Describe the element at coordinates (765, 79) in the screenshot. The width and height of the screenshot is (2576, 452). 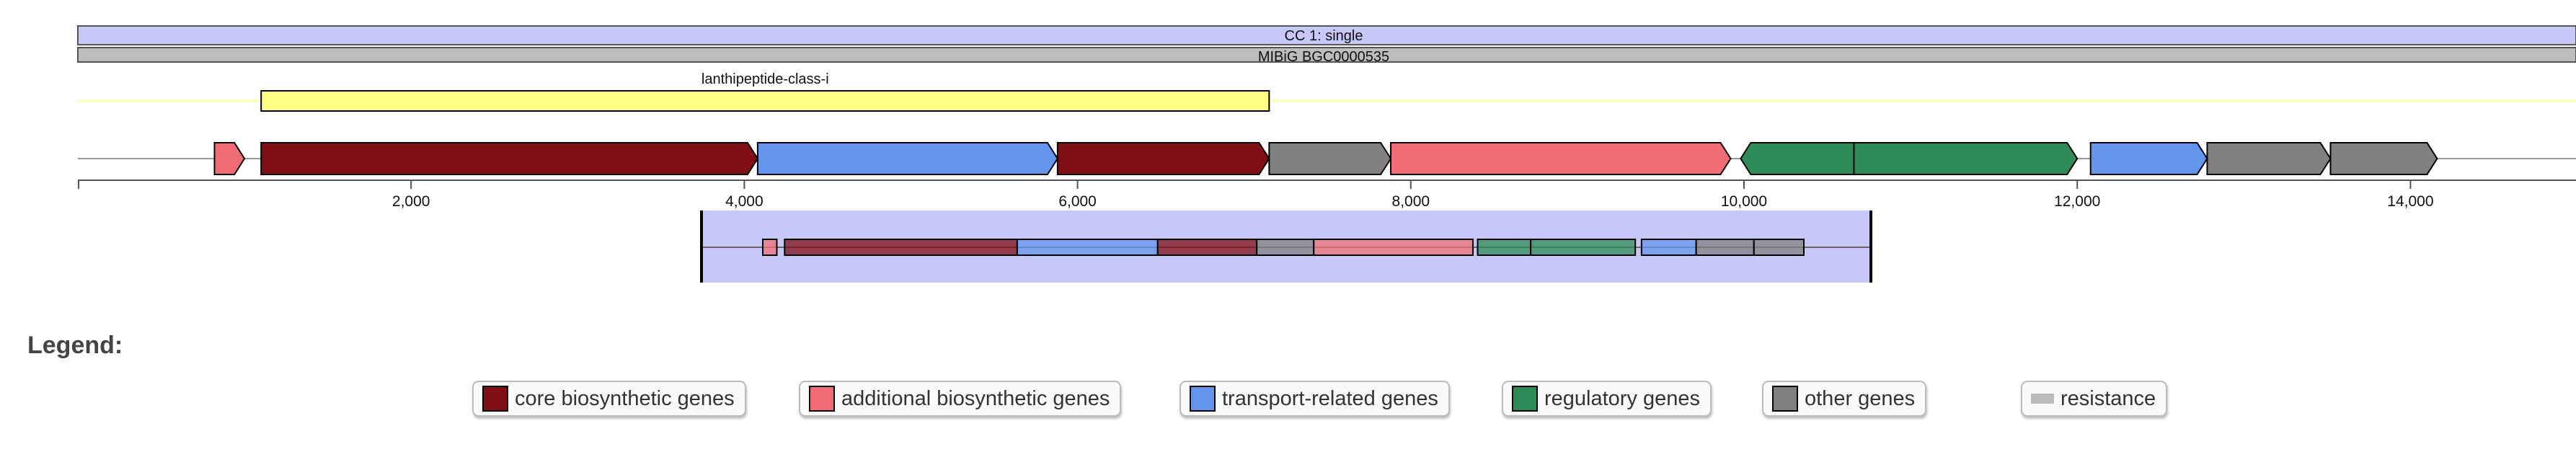
I see `candidate-label: lanthipeptide-class-i` at that location.